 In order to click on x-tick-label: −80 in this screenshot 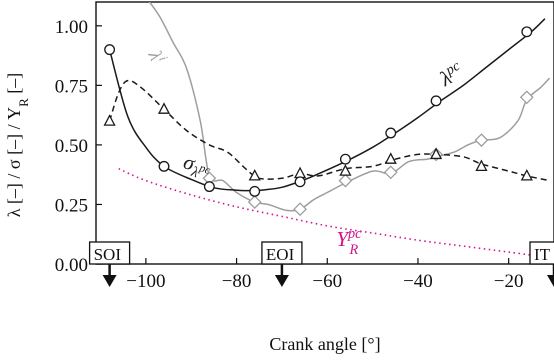, I will do `click(237, 281)`.